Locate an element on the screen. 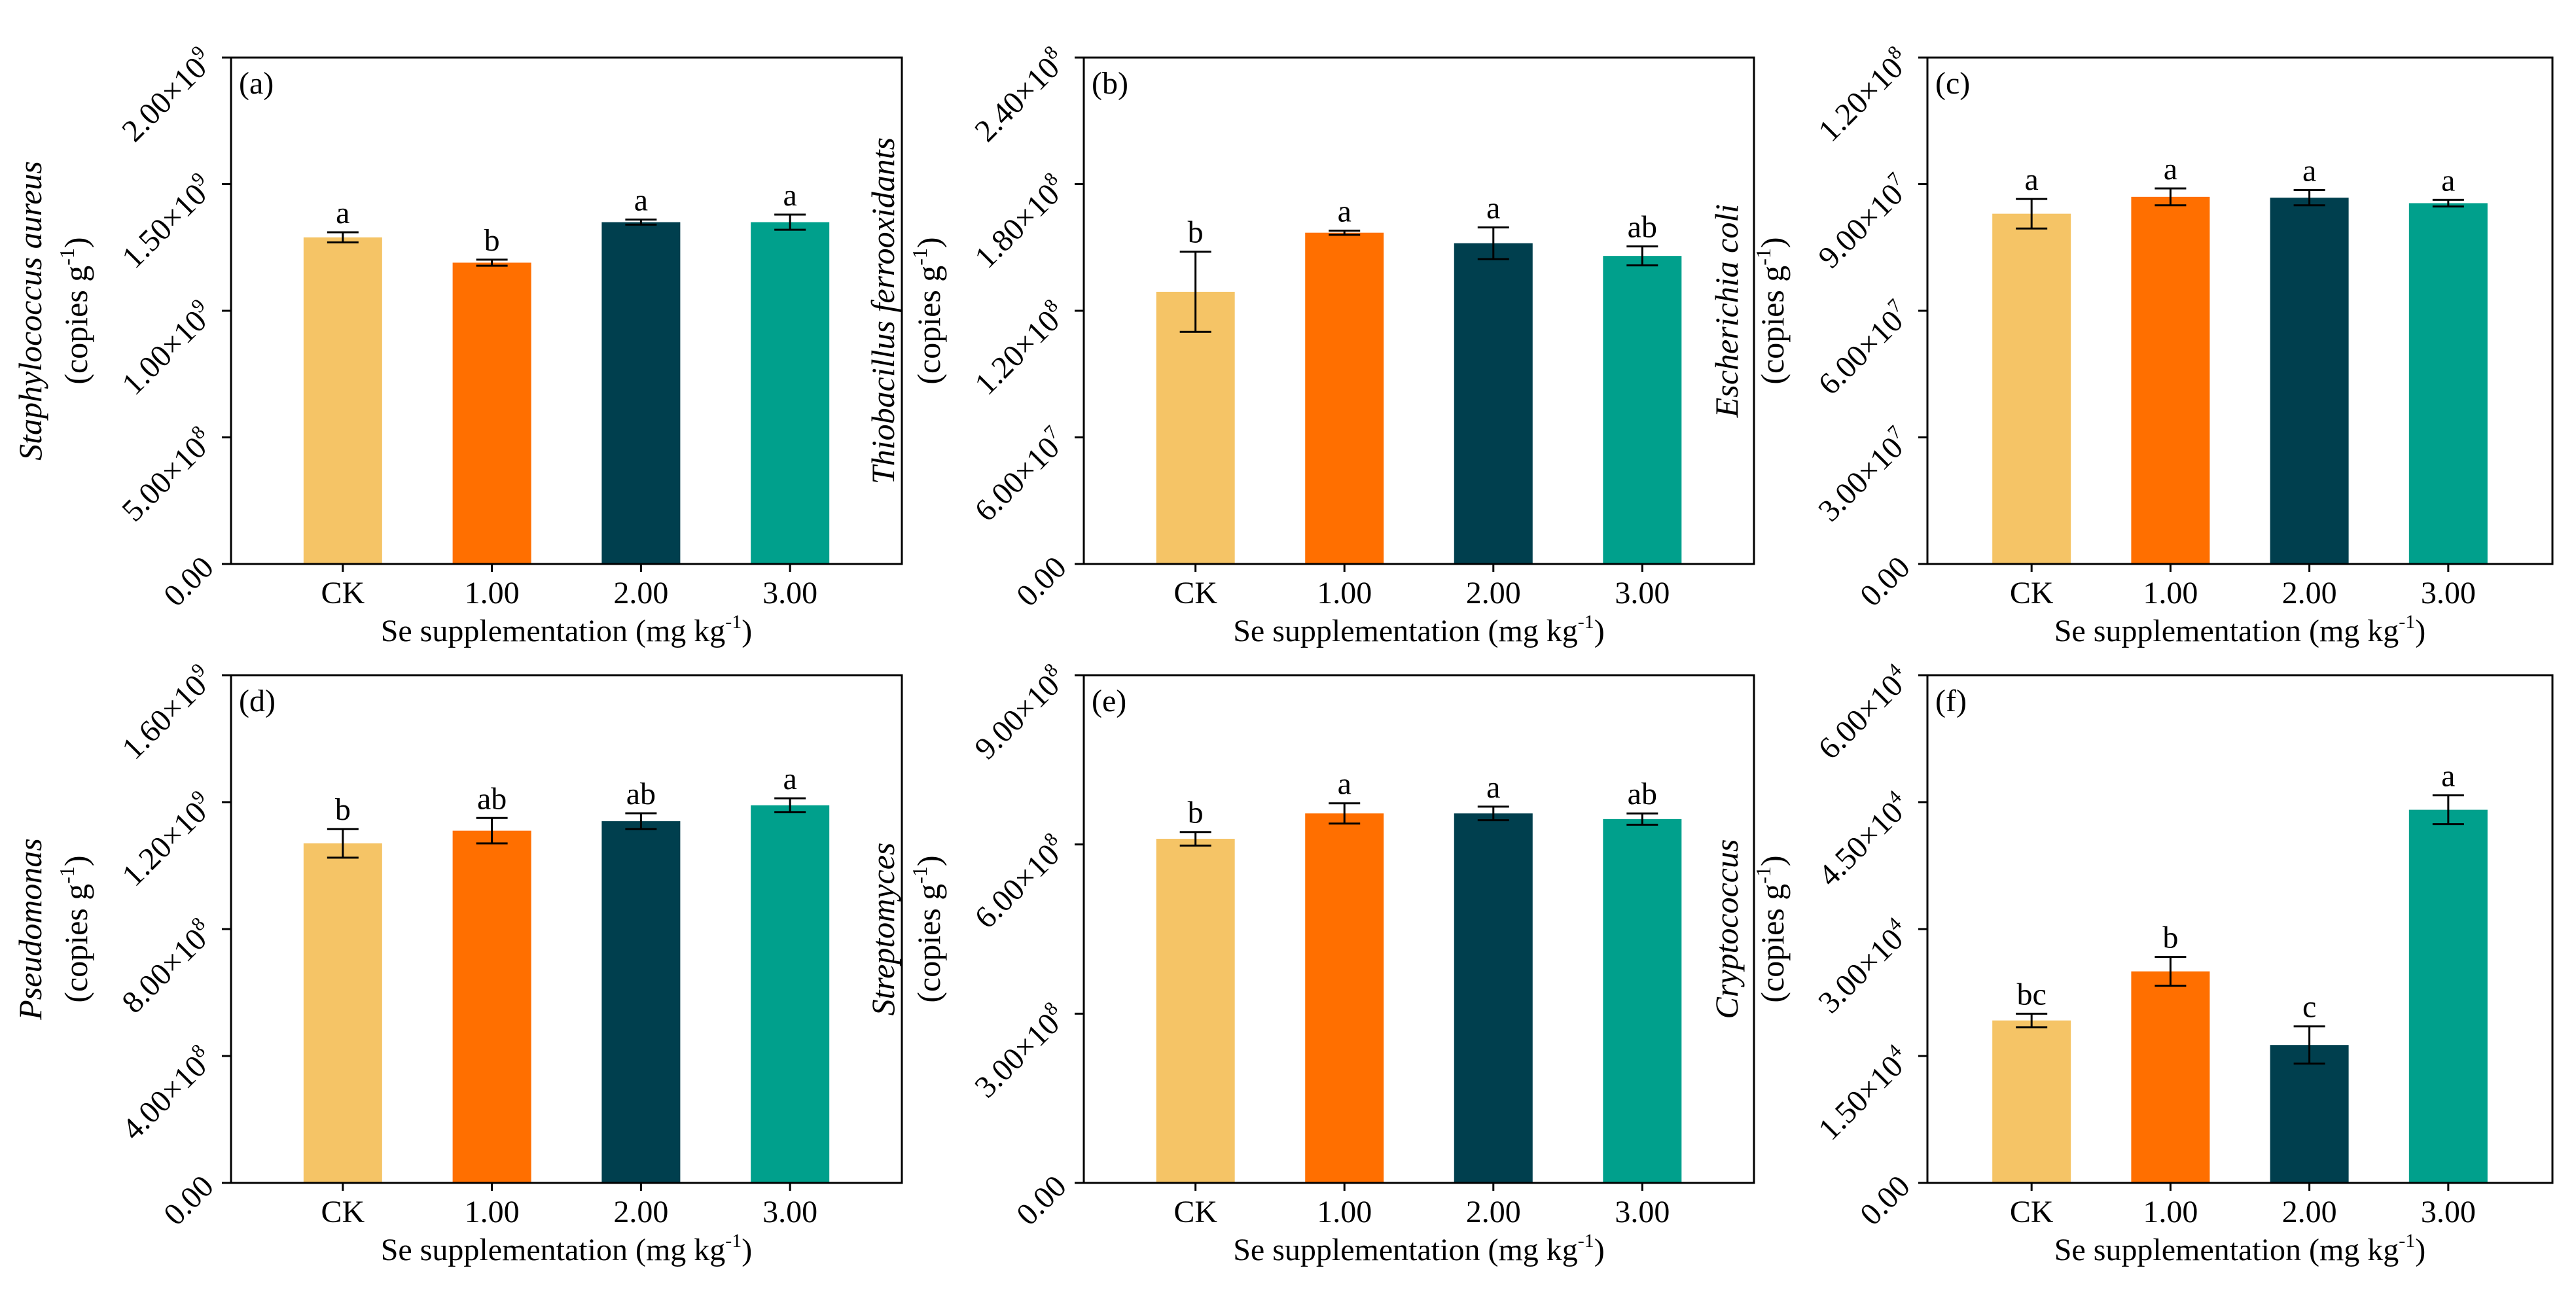 The image size is (2576, 1302). panel-label: (c) is located at coordinates (1952, 83).